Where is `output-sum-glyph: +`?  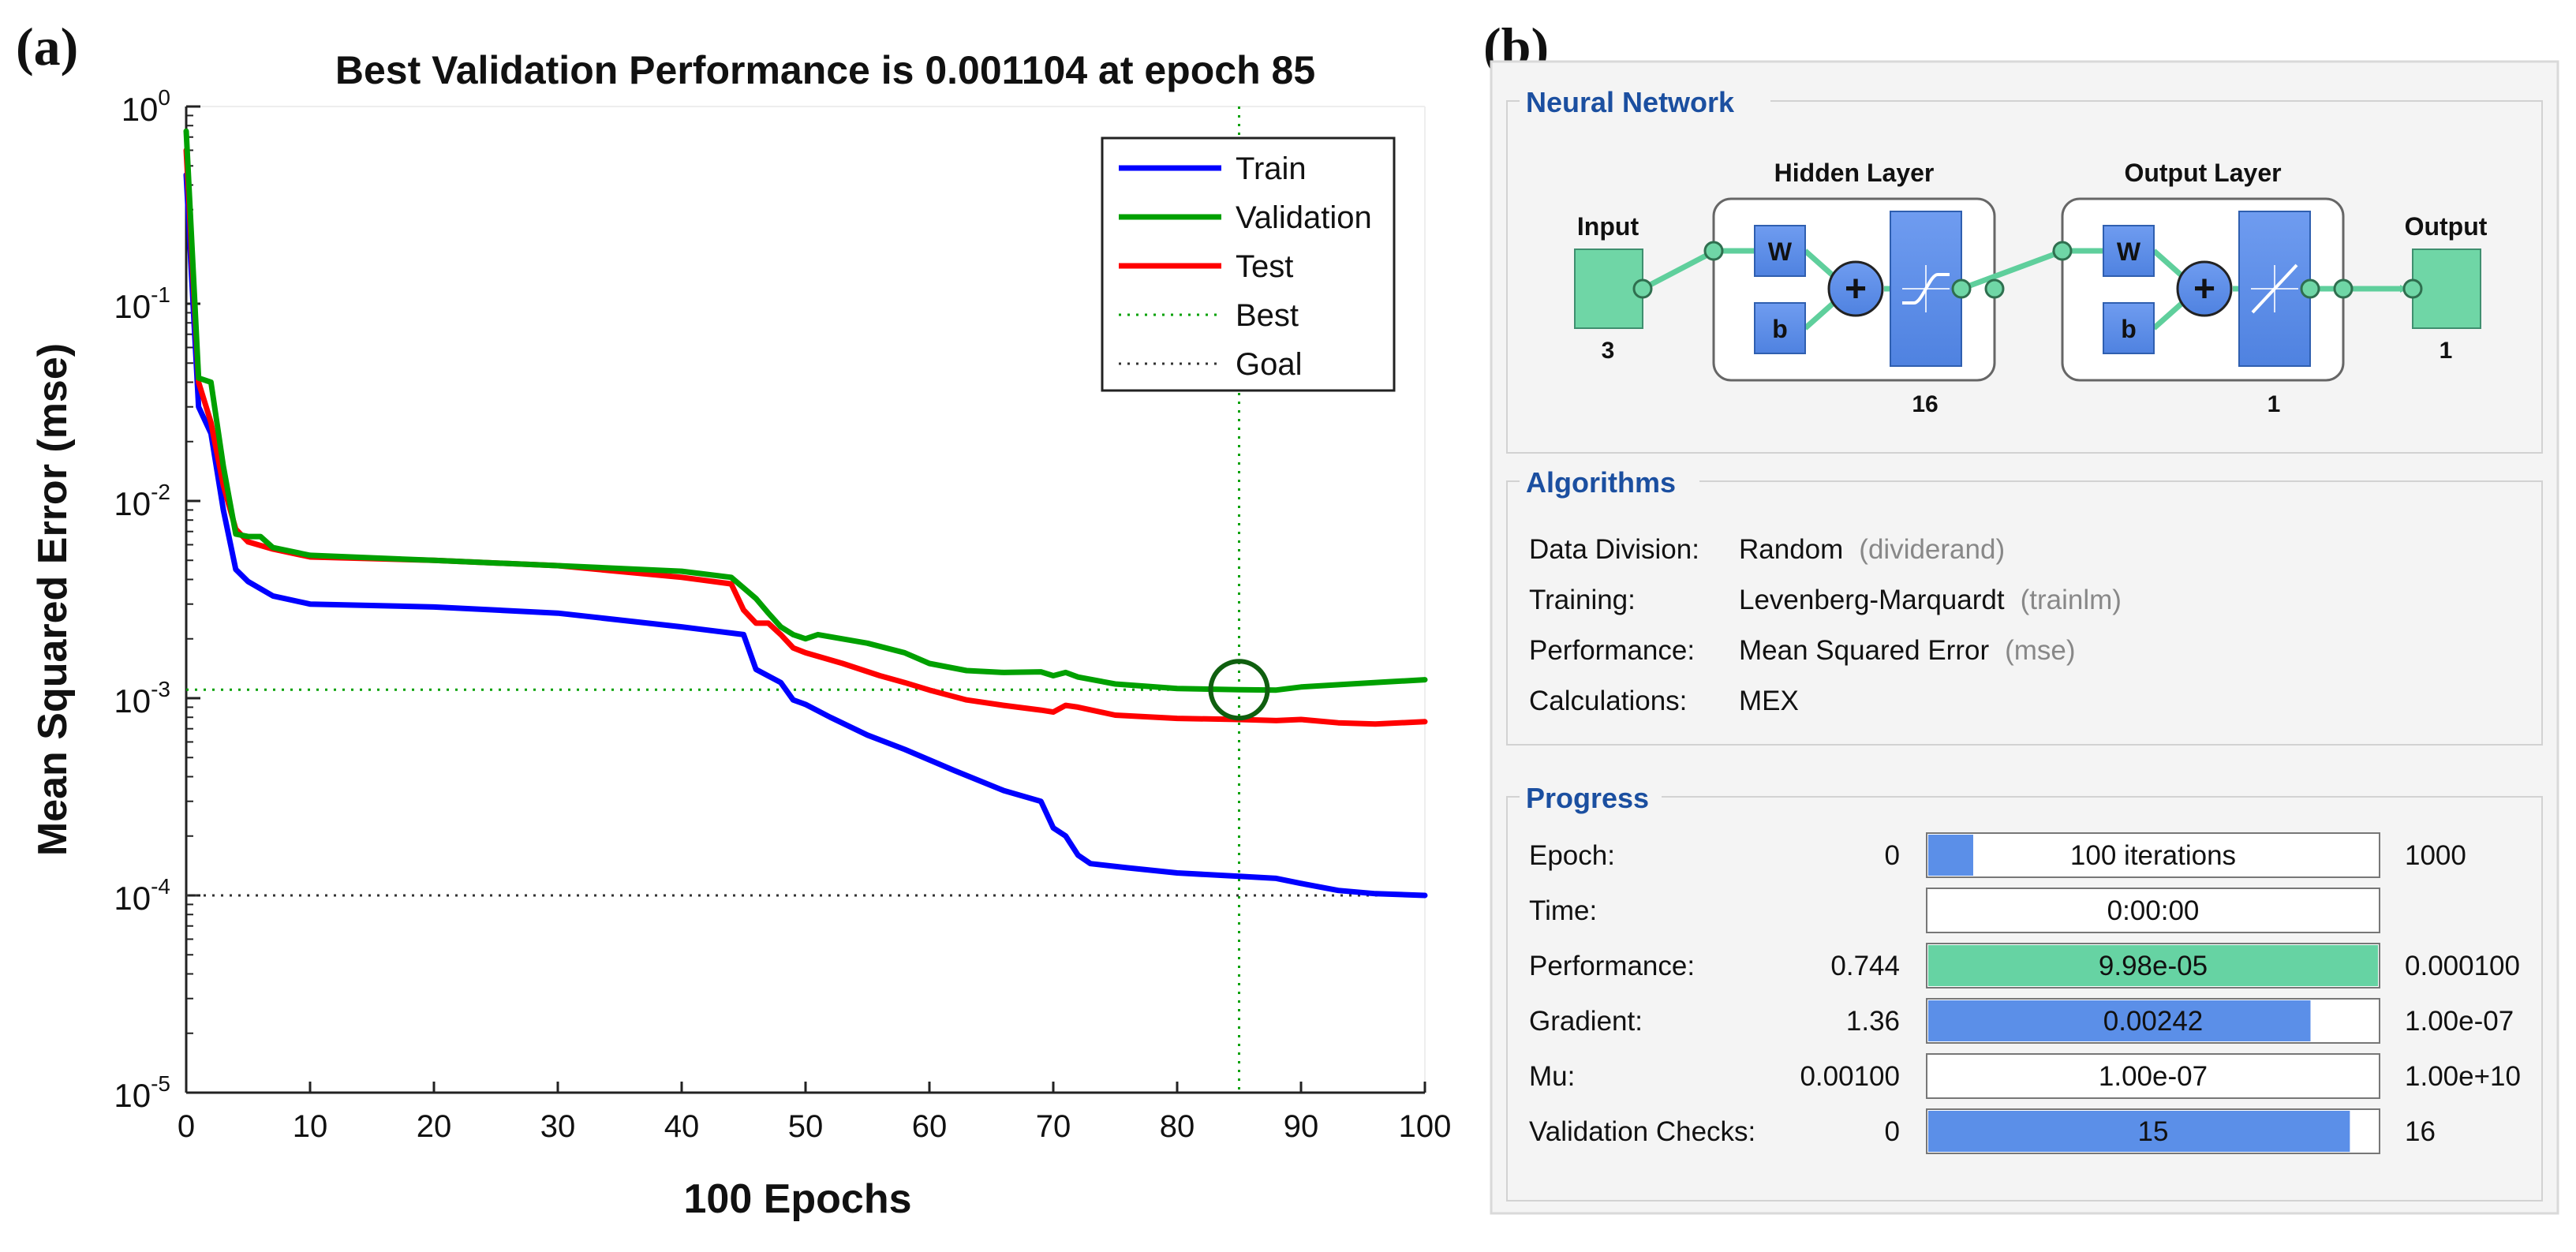 output-sum-glyph: + is located at coordinates (2204, 289).